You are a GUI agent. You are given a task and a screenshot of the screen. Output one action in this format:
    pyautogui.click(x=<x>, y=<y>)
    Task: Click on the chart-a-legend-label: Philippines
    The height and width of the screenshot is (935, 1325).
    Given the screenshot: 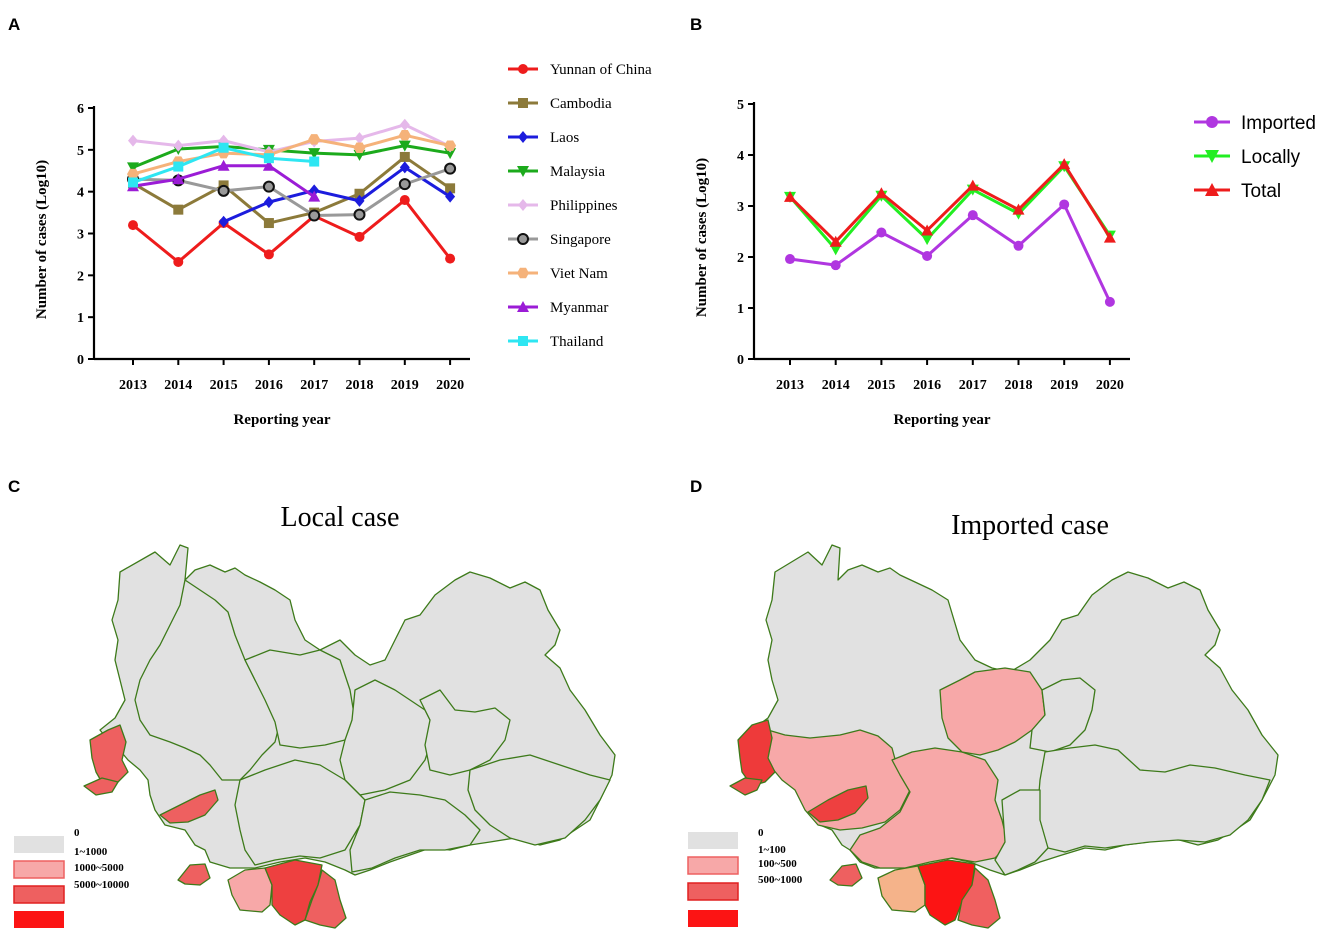 What is the action you would take?
    pyautogui.click(x=584, y=206)
    